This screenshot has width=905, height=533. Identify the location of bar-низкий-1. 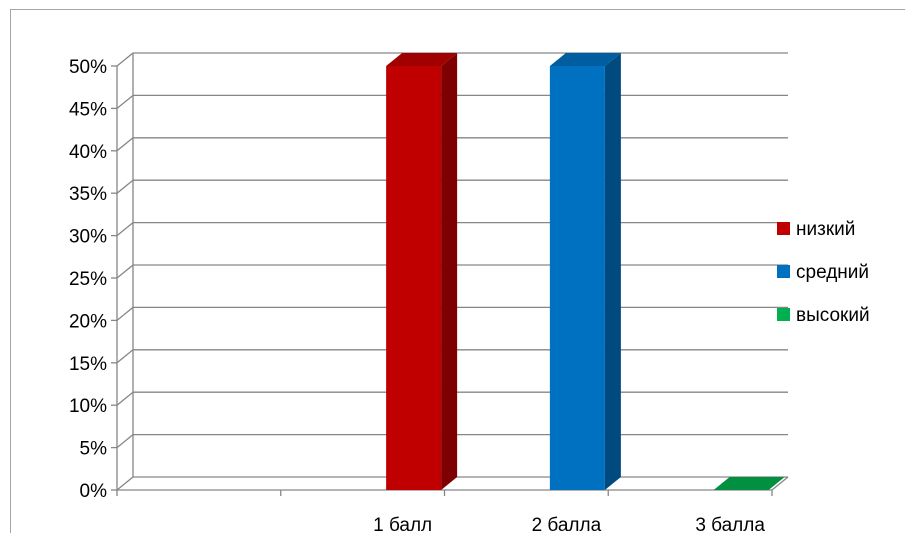
(422, 271).